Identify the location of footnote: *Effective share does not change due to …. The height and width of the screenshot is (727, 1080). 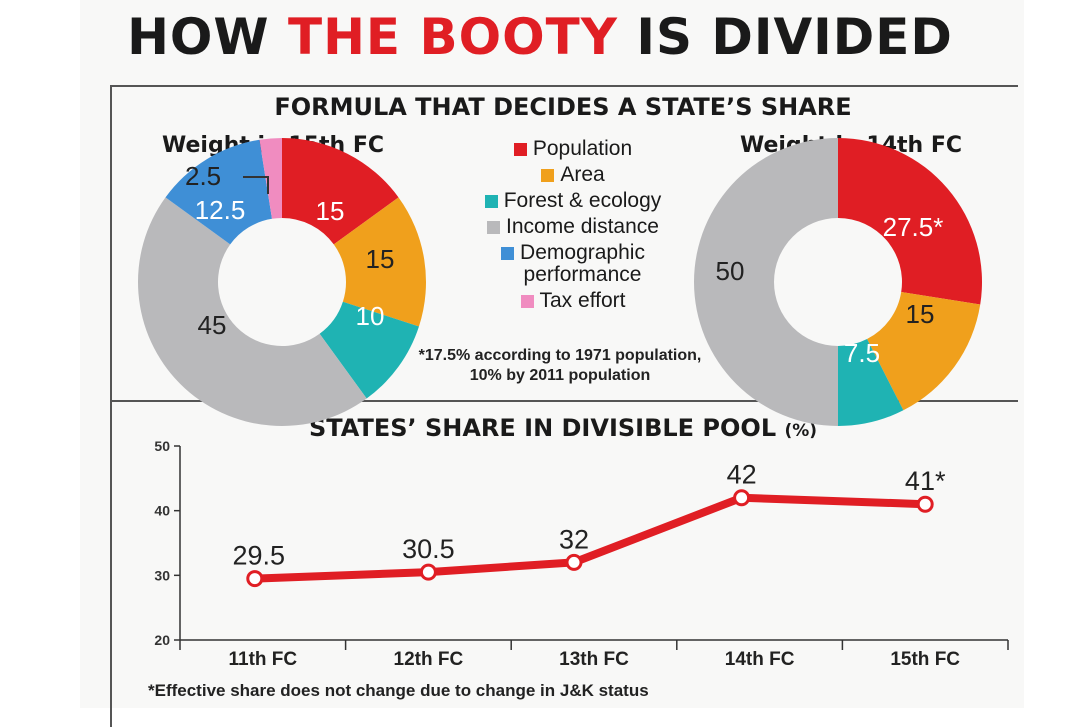
(398, 690).